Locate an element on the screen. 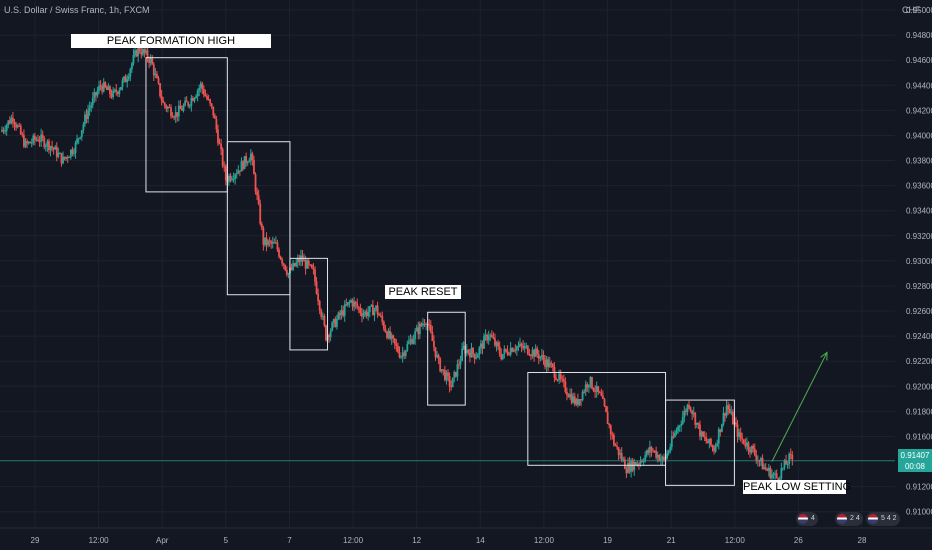 The image size is (932, 550). economic-event-badge: 4 is located at coordinates (807, 519).